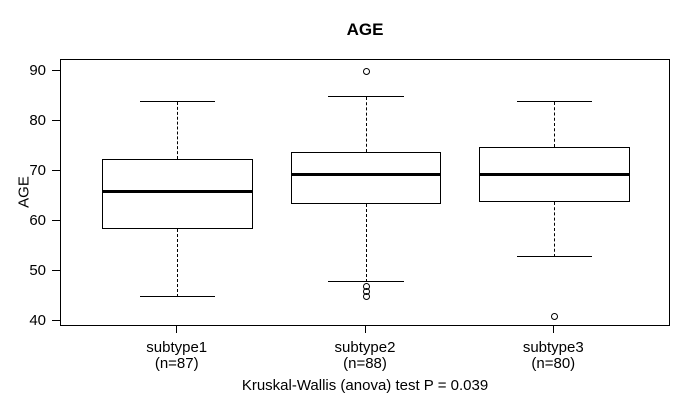  Describe the element at coordinates (365, 363) in the screenshot. I see `group-n-label: (n=88)` at that location.